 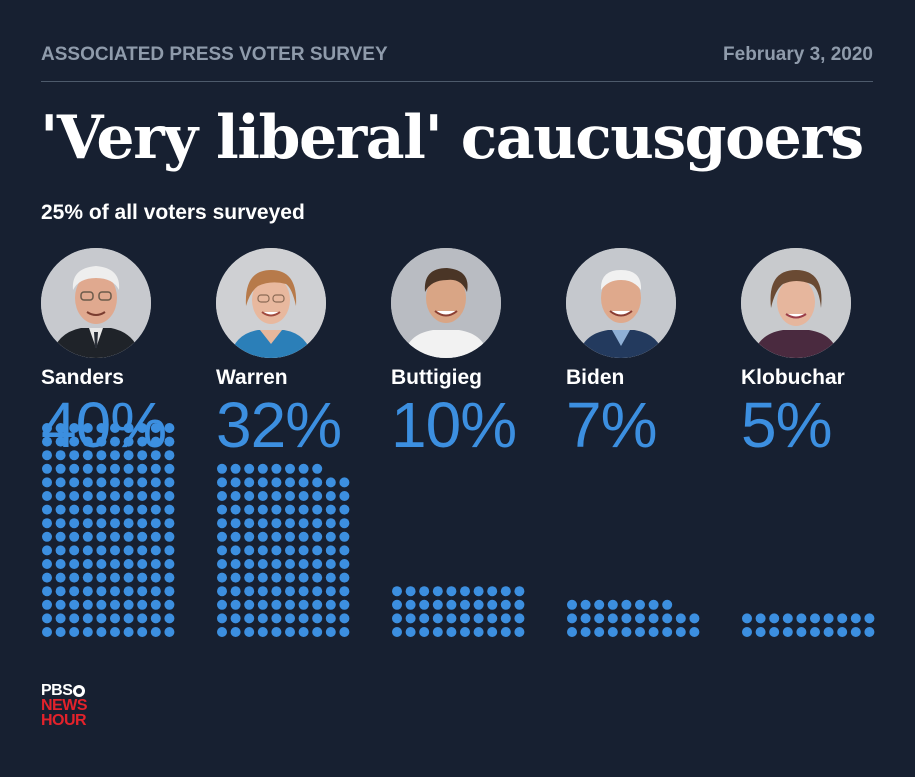 What do you see at coordinates (478, 353) in the screenshot?
I see `candidate-column-buttigieg: Buttigieg 10%` at bounding box center [478, 353].